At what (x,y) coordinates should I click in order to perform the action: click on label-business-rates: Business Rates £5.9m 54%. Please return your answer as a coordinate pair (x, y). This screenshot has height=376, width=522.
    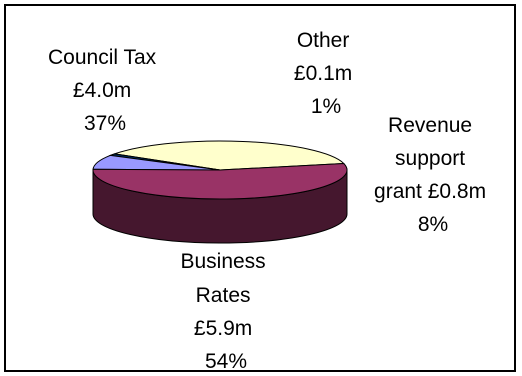
    Looking at the image, I should click on (225, 311).